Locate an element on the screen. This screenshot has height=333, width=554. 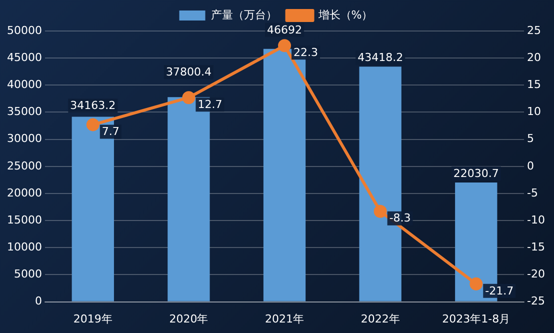
x-tick-label: 2021年 is located at coordinates (284, 319).